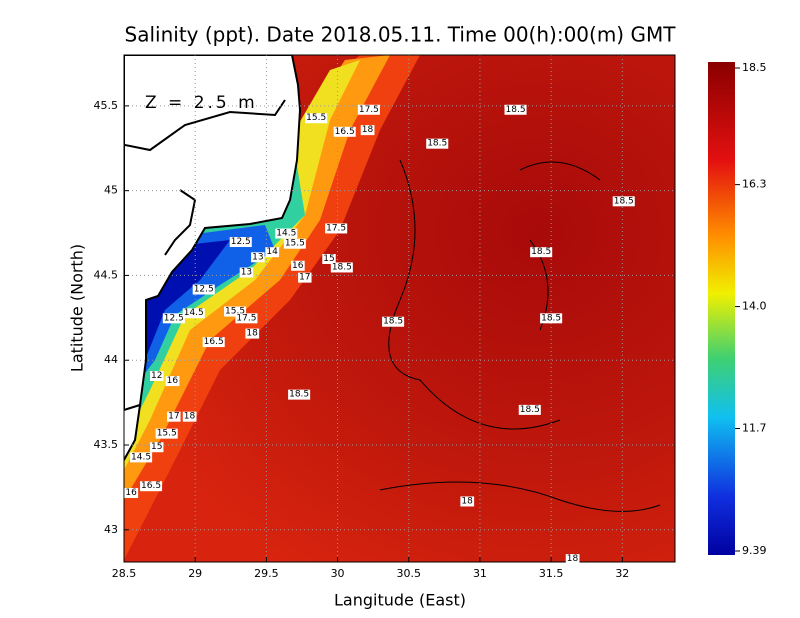 The height and width of the screenshot is (618, 800). Describe the element at coordinates (754, 550) in the screenshot. I see `colorbar-tick-label: 9.39` at that location.